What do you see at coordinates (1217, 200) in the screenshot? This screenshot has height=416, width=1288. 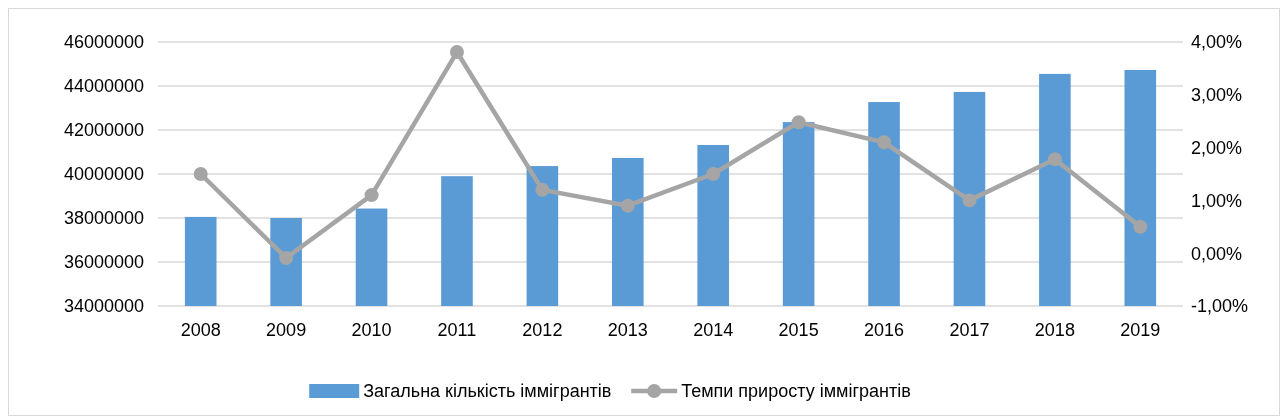 I see `y2-tick-label: 1,00%` at bounding box center [1217, 200].